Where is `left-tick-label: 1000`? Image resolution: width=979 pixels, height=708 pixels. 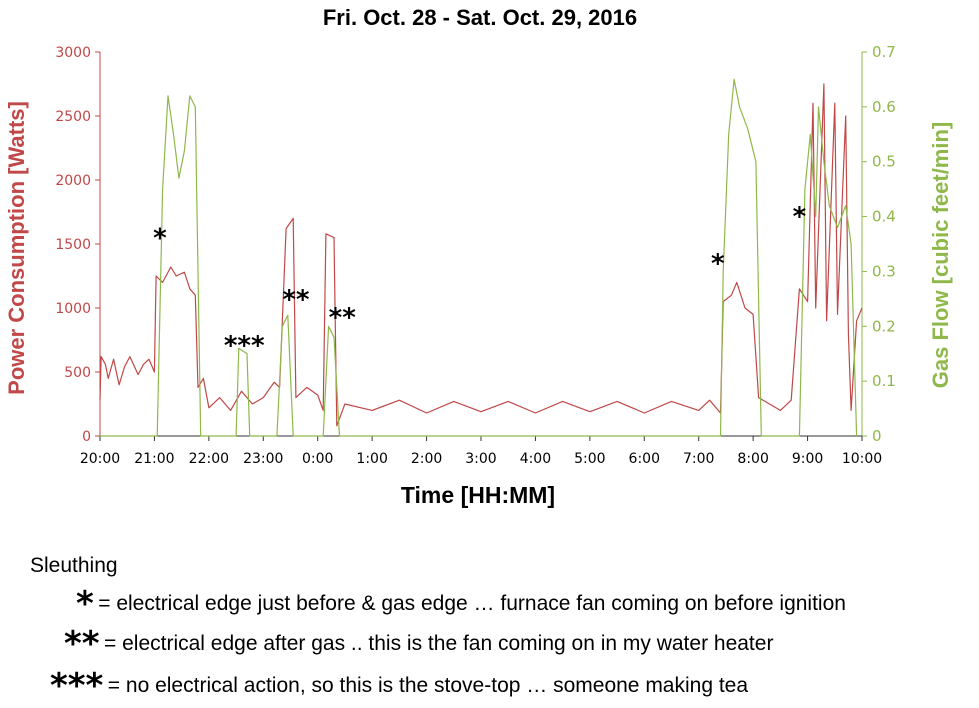
left-tick-label: 1000 is located at coordinates (73, 309).